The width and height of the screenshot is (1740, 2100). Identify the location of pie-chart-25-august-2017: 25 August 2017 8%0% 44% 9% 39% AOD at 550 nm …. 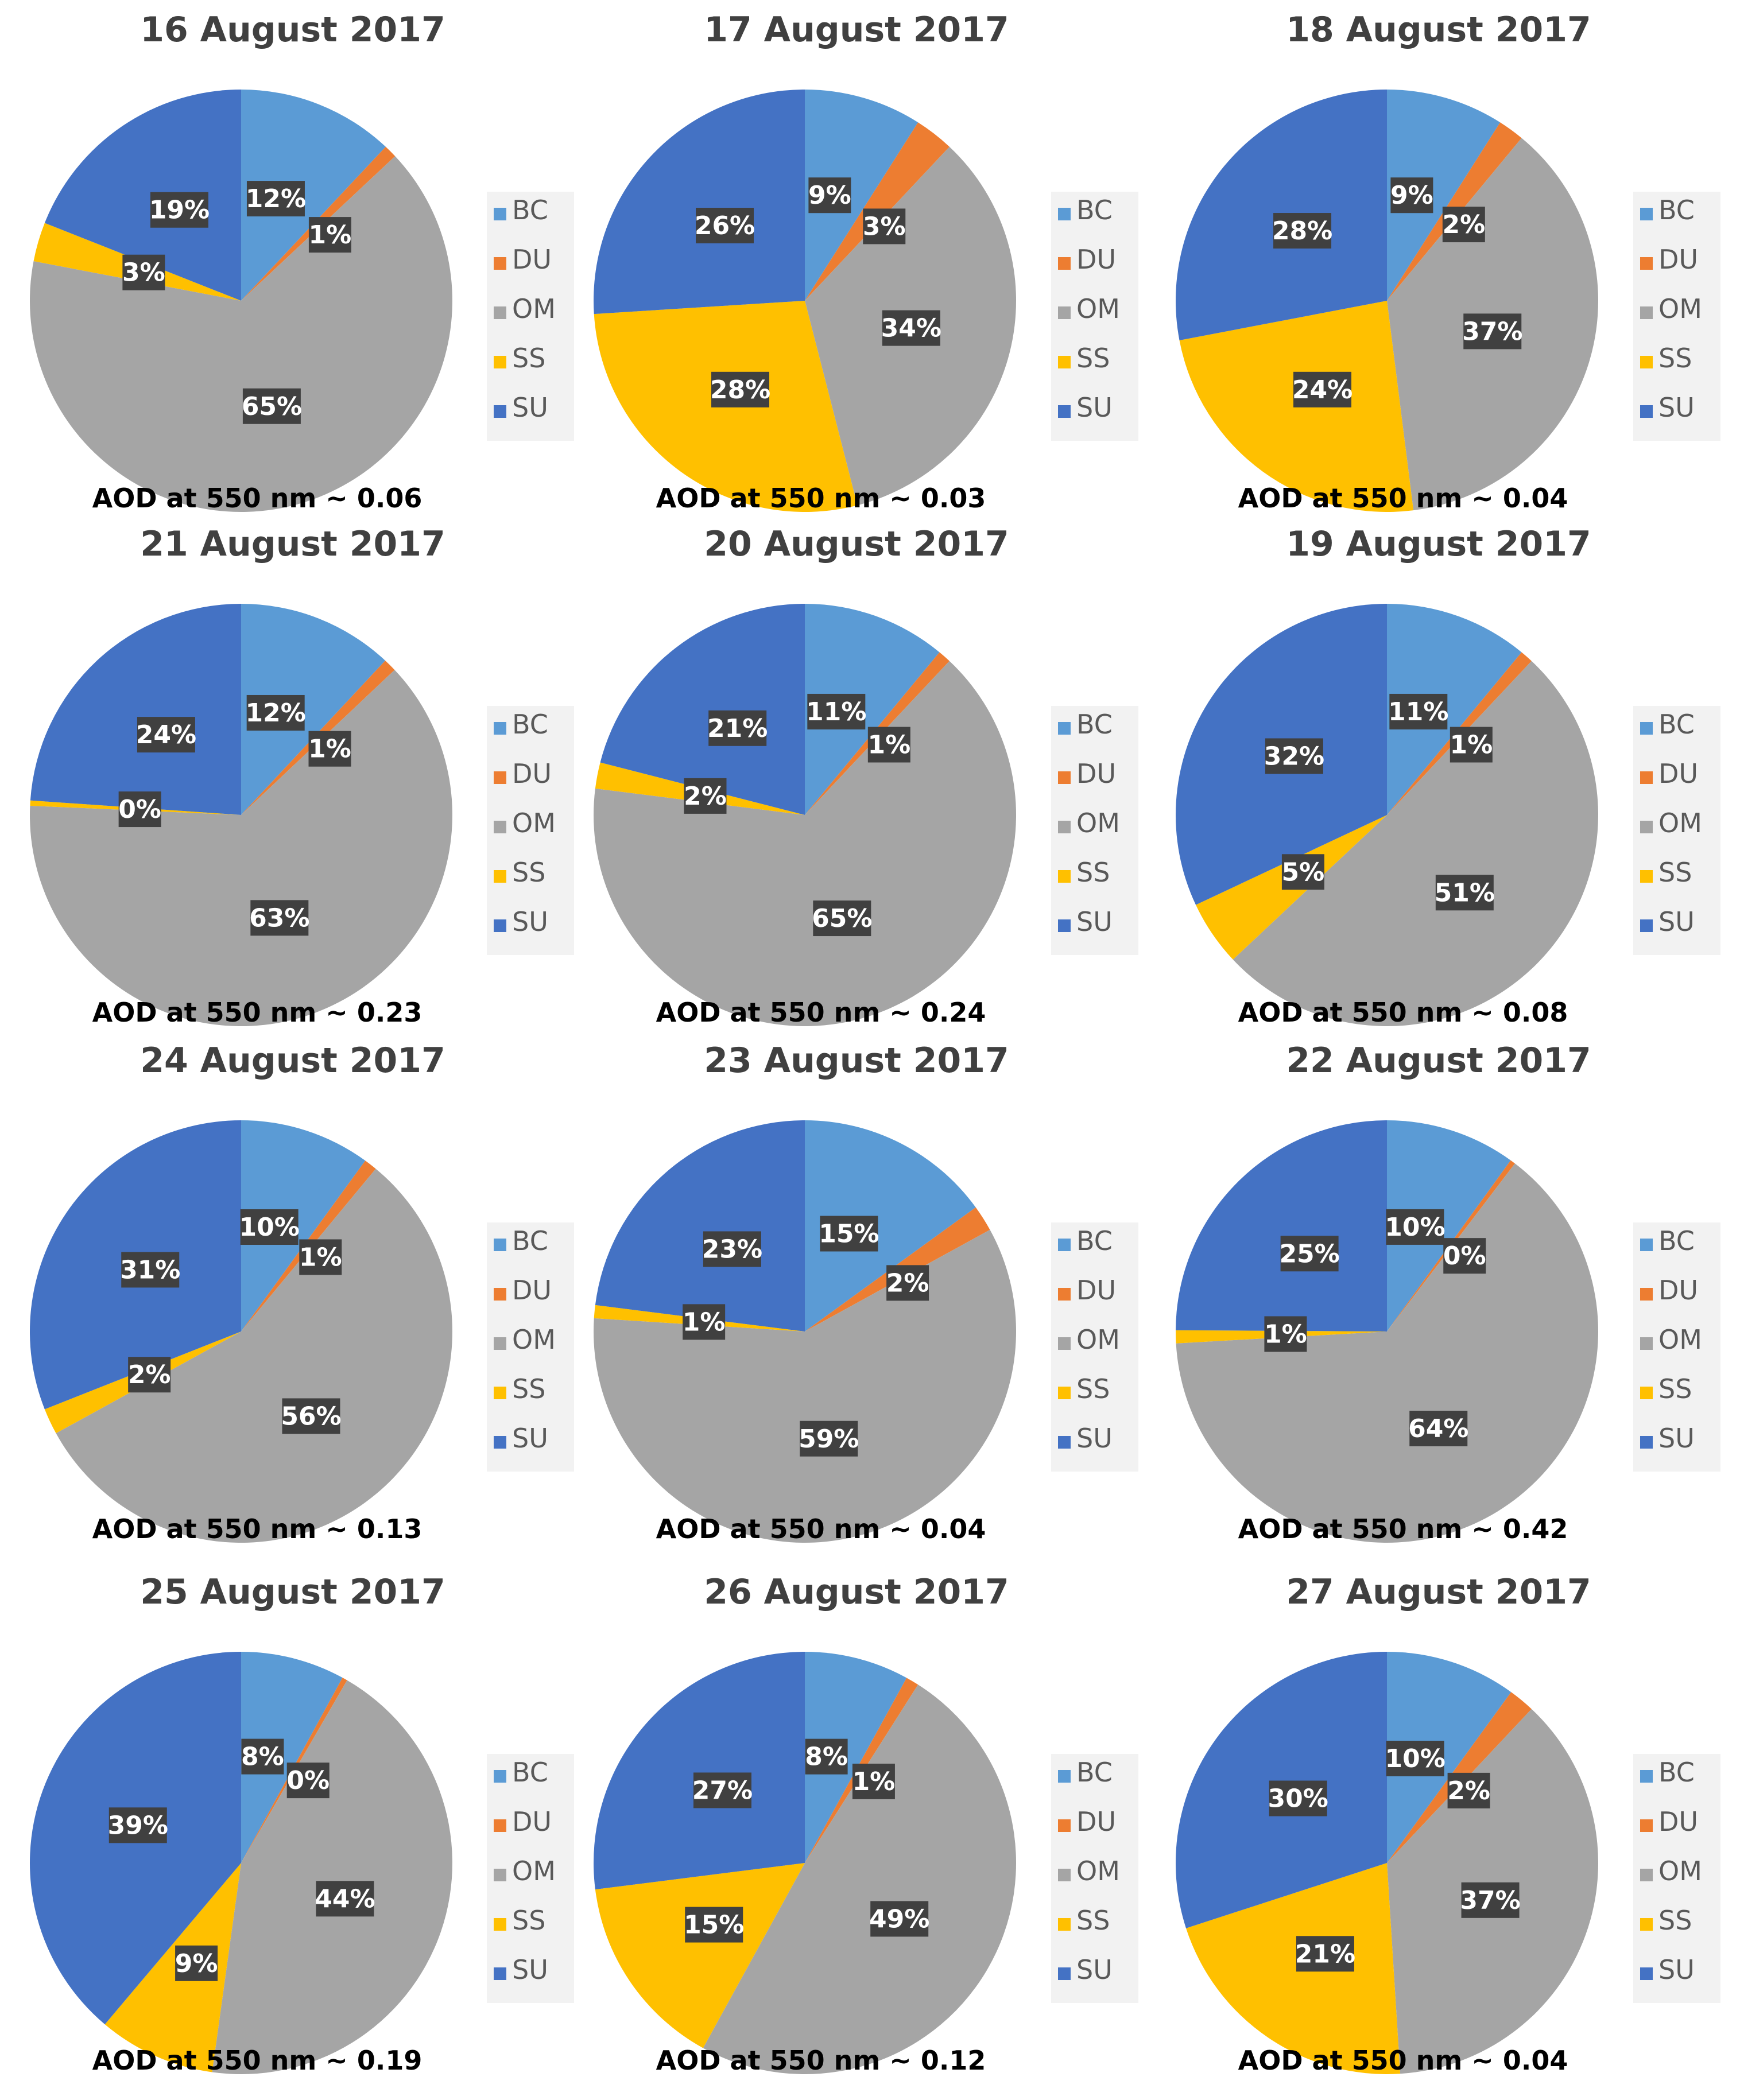
(302, 1824).